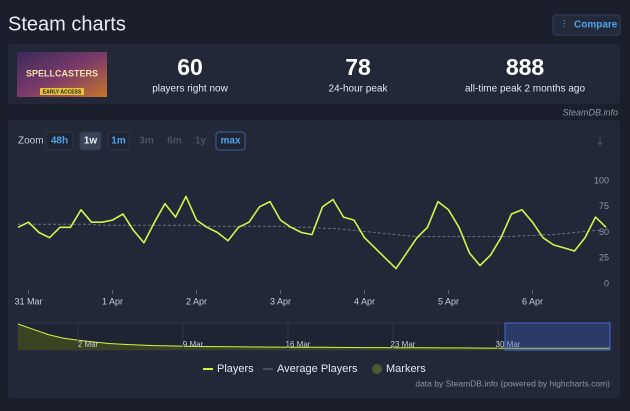 The height and width of the screenshot is (411, 630). What do you see at coordinates (604, 206) in the screenshot?
I see `y-tick-label: 75` at bounding box center [604, 206].